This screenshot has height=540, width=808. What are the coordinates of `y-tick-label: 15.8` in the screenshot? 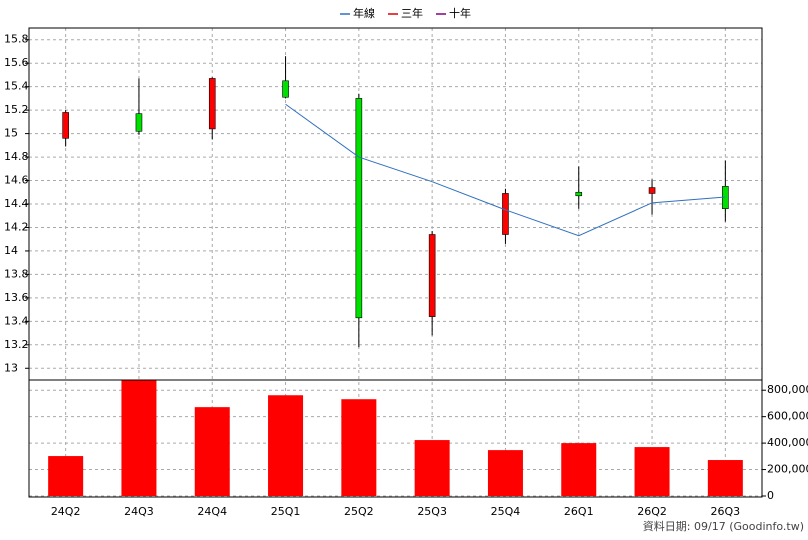 It's located at (16, 39).